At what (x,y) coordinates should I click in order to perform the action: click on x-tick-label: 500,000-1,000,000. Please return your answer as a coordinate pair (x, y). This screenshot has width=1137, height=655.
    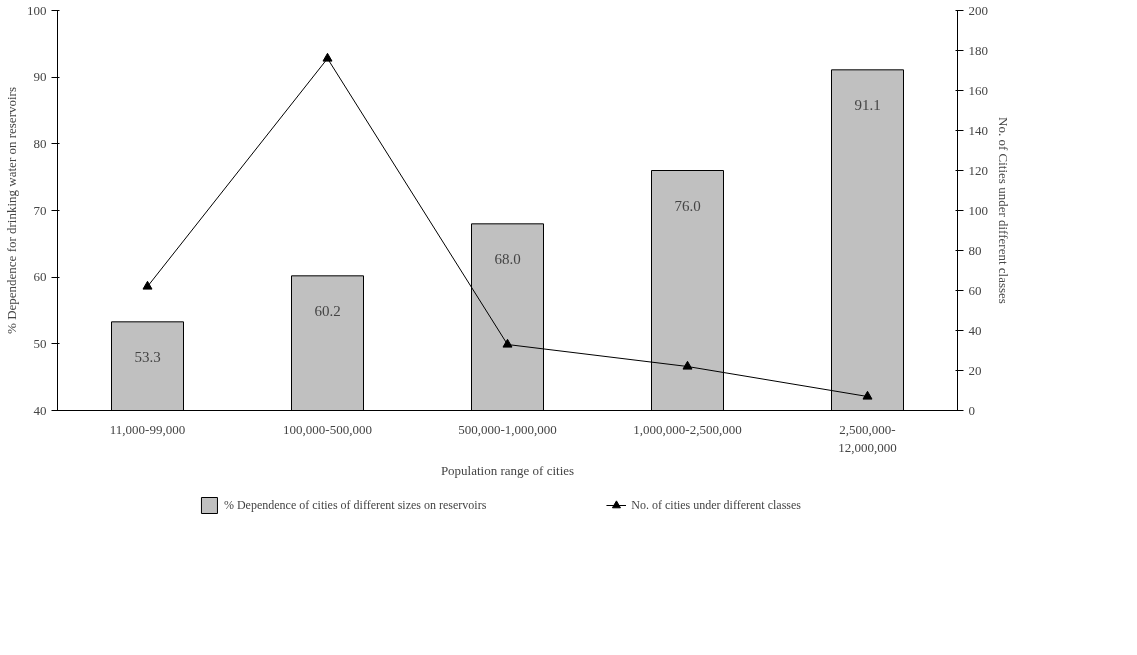
    Looking at the image, I should click on (507, 429).